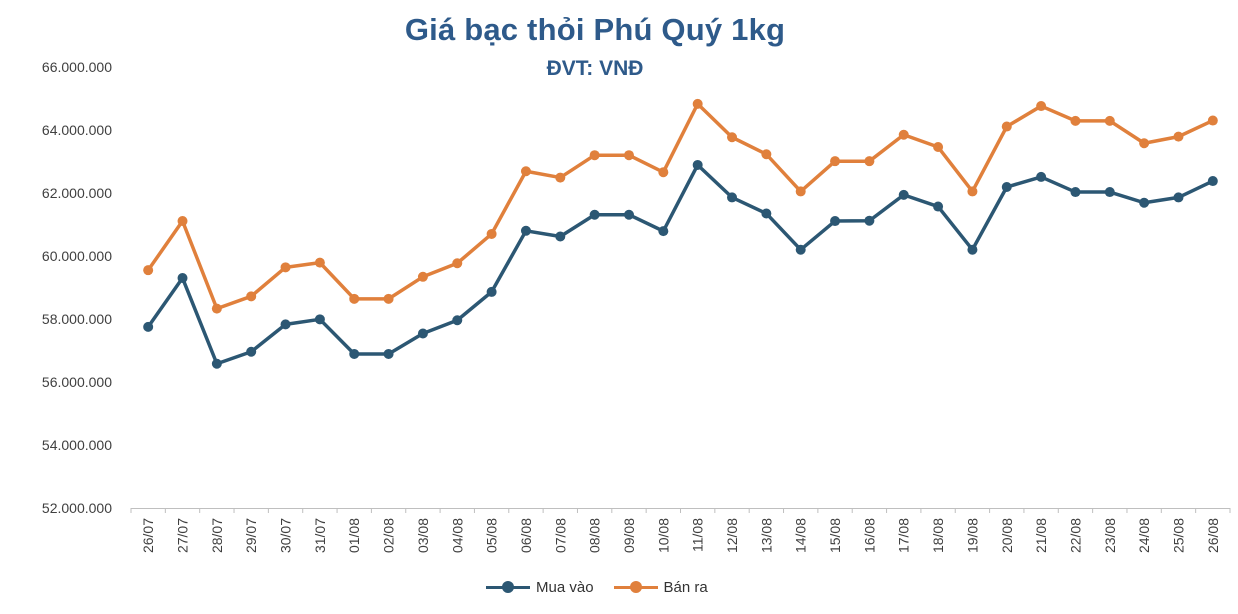 Image resolution: width=1238 pixels, height=614 pixels. Describe the element at coordinates (217, 535) in the screenshot. I see `x-tick-label: 28/07` at that location.